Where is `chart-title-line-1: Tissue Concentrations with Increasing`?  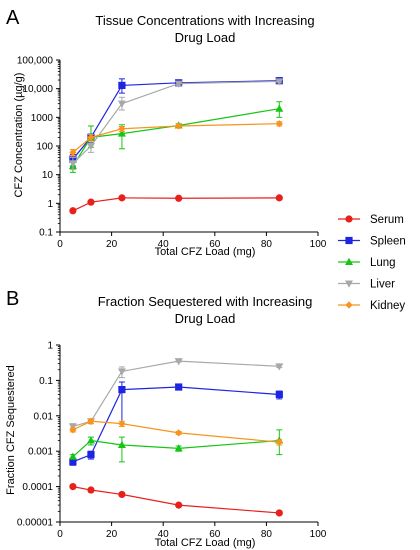 chart-title-line-1: Tissue Concentrations with Increasing is located at coordinates (204, 20).